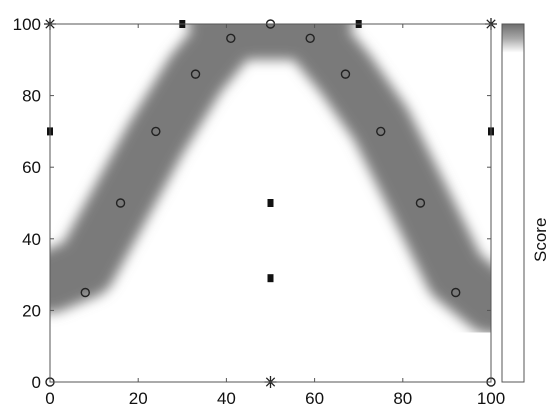 This screenshot has width=548, height=412. Describe the element at coordinates (270, 42) in the screenshot. I see `contour-peak` at that location.